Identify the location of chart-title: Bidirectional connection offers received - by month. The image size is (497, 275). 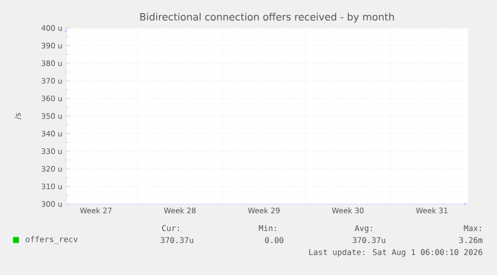
(267, 17).